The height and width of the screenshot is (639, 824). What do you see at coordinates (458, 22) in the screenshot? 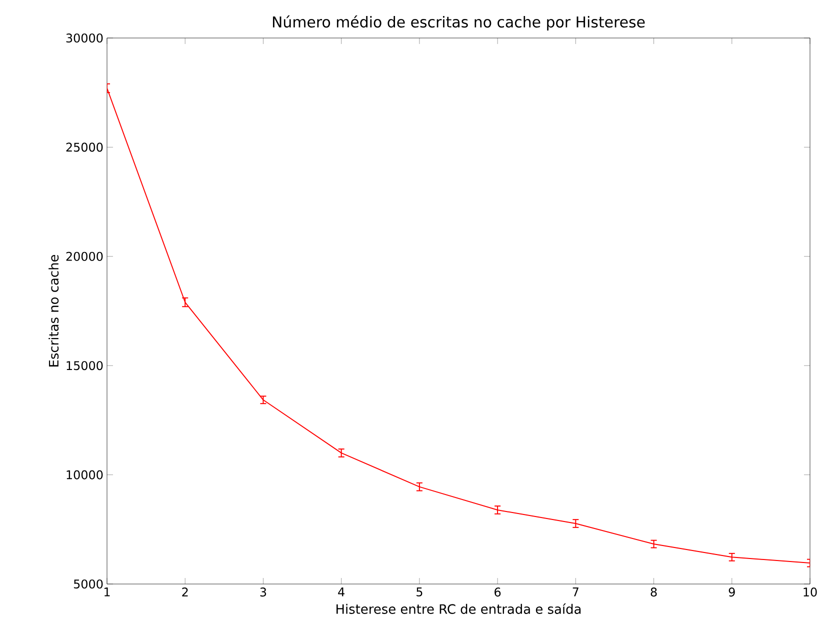
I see `chart-title: Número médio de escritas no cache por Histerese` at bounding box center [458, 22].